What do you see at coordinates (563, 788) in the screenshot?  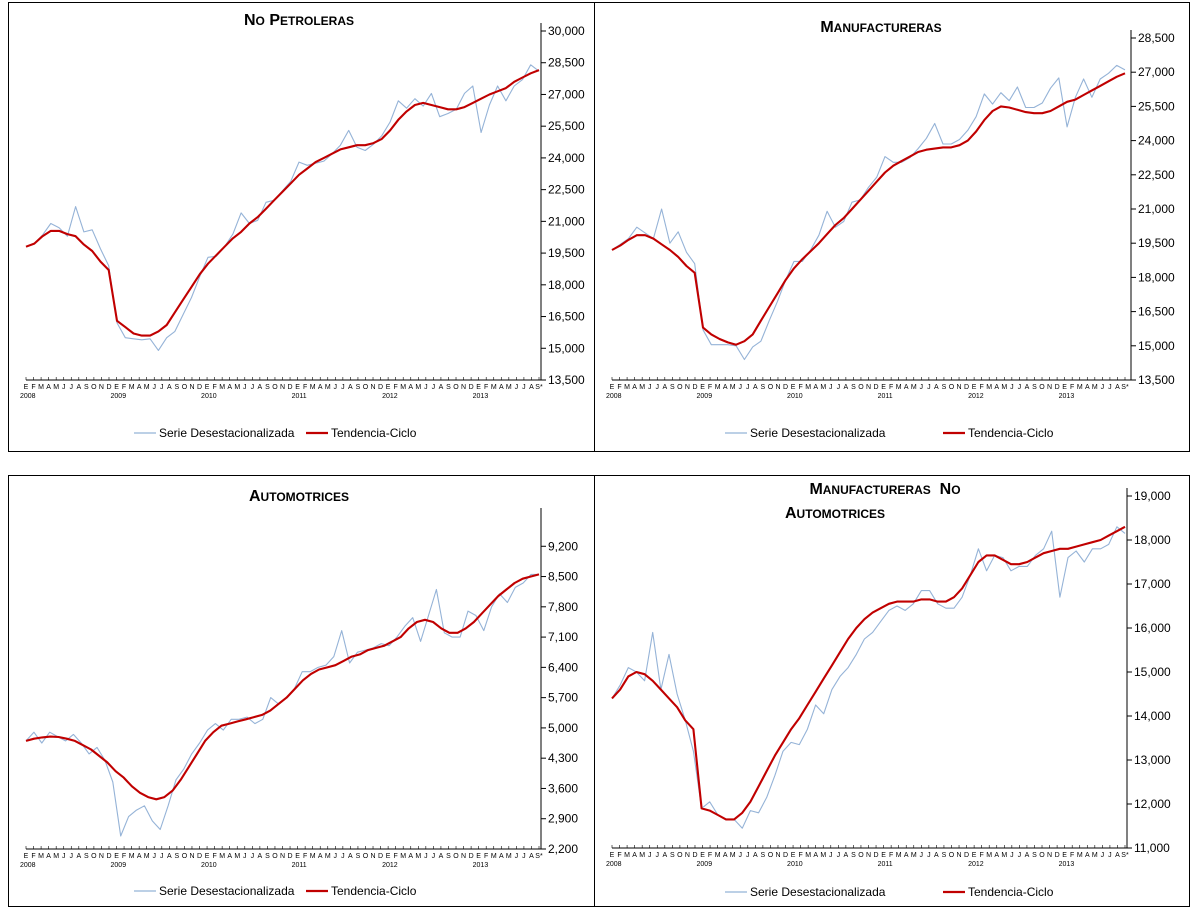 I see `y-tick-label: 3,600` at bounding box center [563, 788].